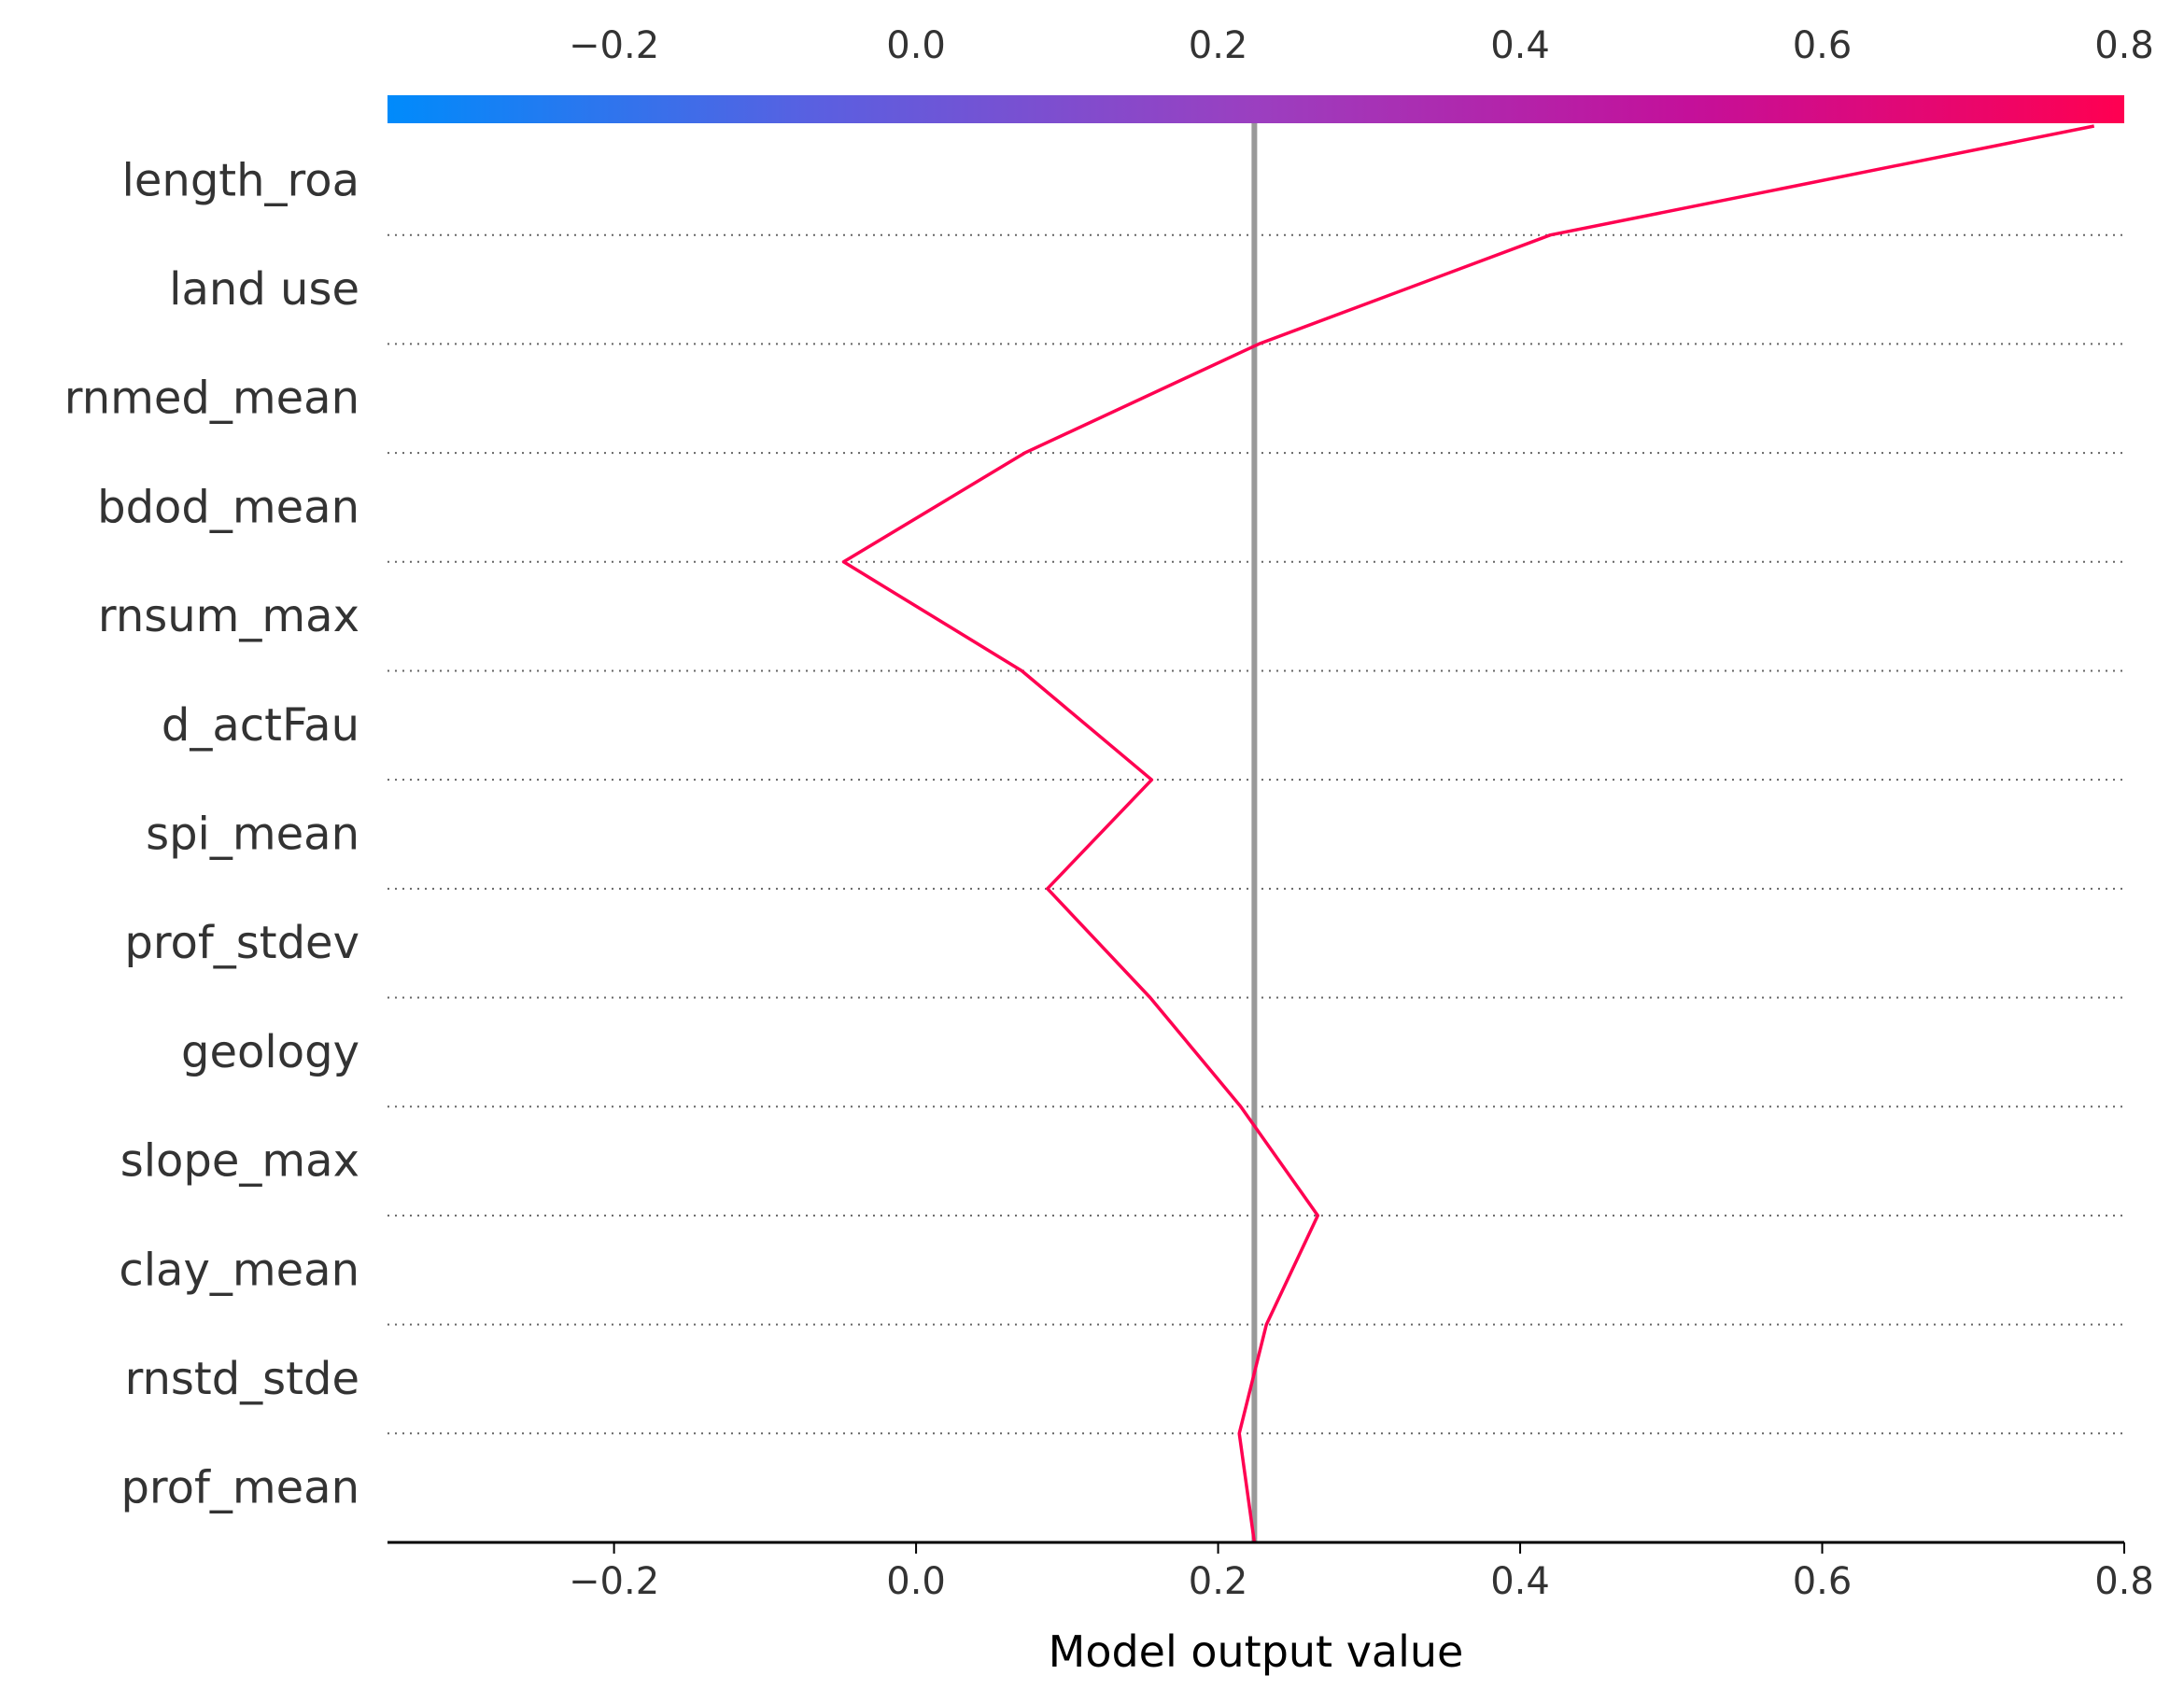  I want to click on feature-label: prof_mean, so click(239, 1488).